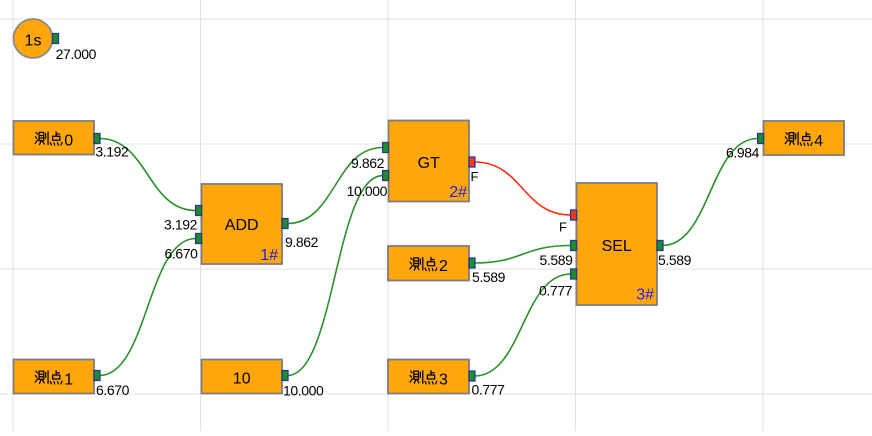 Image resolution: width=872 pixels, height=436 pixels. What do you see at coordinates (429, 163) in the screenshot?
I see `svg-text: GT` at bounding box center [429, 163].